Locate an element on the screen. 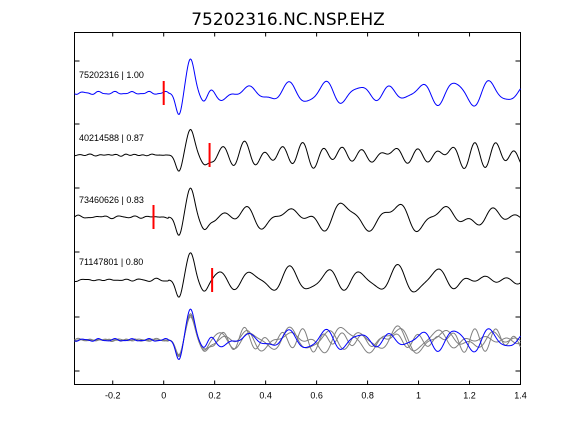  trace-label: 40214588 | 0.87 is located at coordinates (111, 138).